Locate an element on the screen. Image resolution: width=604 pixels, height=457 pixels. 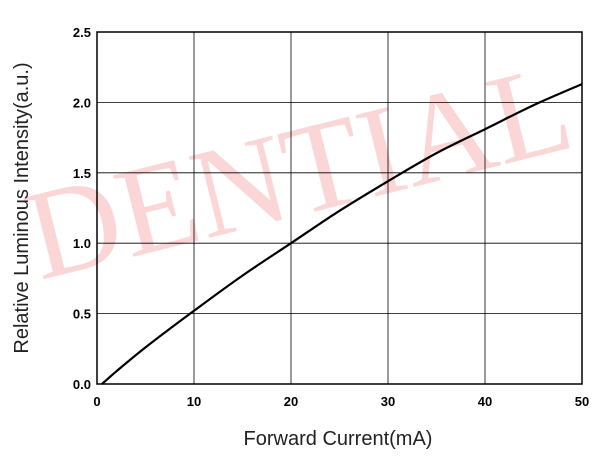
x-tick-label: 20 is located at coordinates (291, 401).